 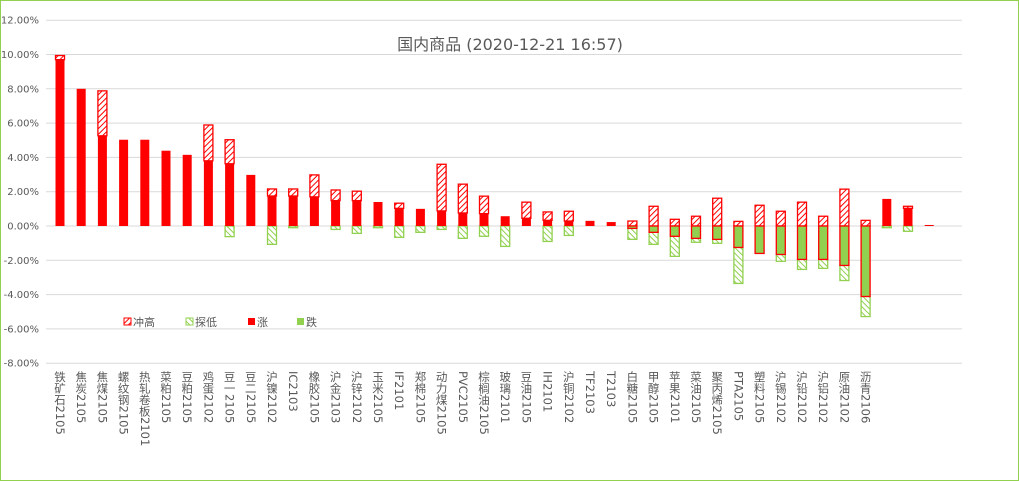 What do you see at coordinates (23, 89) in the screenshot?
I see `y-tick-label: 8.00%` at bounding box center [23, 89].